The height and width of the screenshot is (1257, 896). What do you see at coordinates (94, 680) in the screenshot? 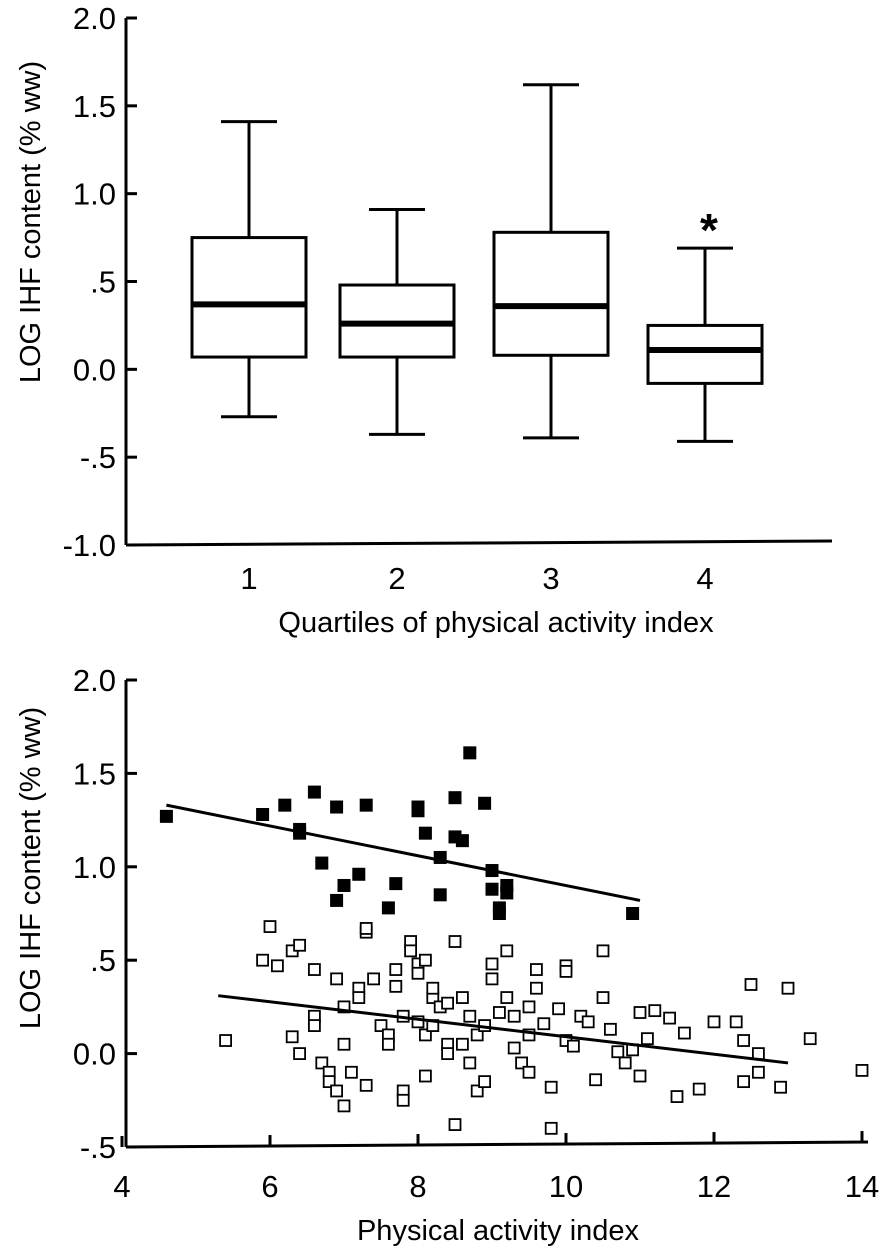
I see `scatter-plot-y-tick-label: 2.0` at bounding box center [94, 680].